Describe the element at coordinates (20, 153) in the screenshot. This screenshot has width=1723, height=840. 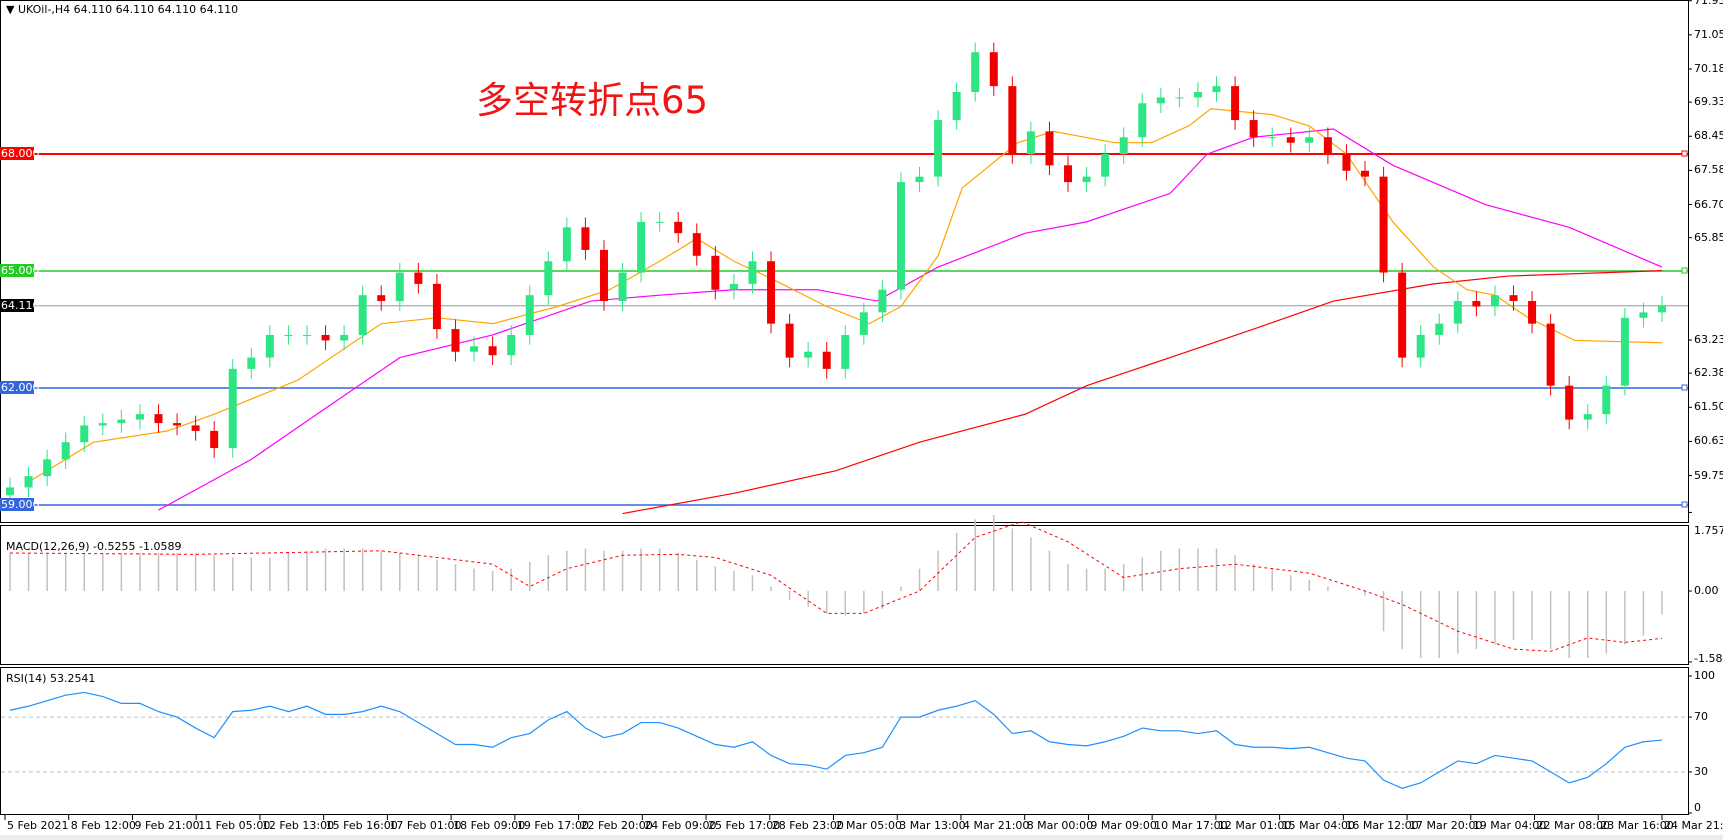
I see `level-price-tag: 68.000` at that location.